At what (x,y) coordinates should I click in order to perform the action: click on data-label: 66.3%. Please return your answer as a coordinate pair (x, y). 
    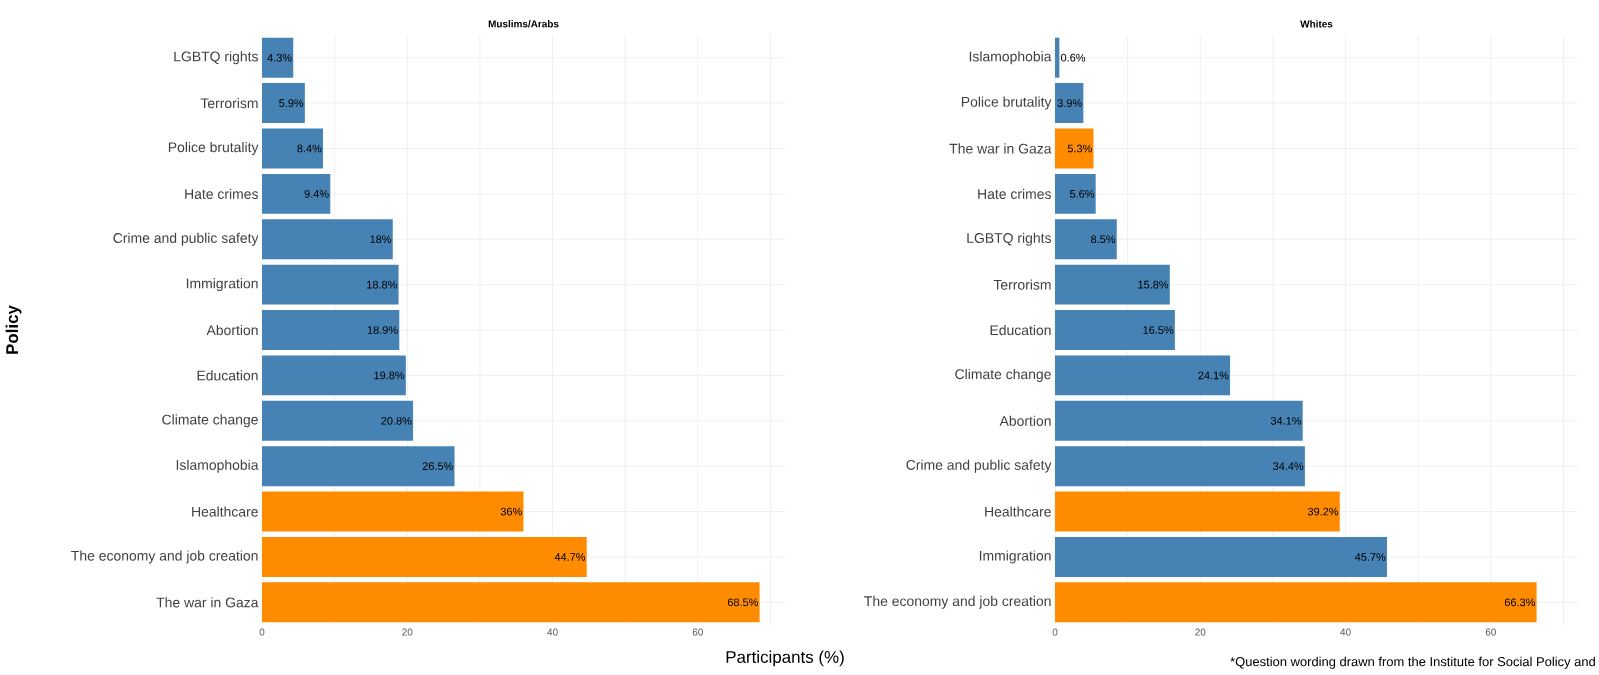
    Looking at the image, I should click on (1520, 602).